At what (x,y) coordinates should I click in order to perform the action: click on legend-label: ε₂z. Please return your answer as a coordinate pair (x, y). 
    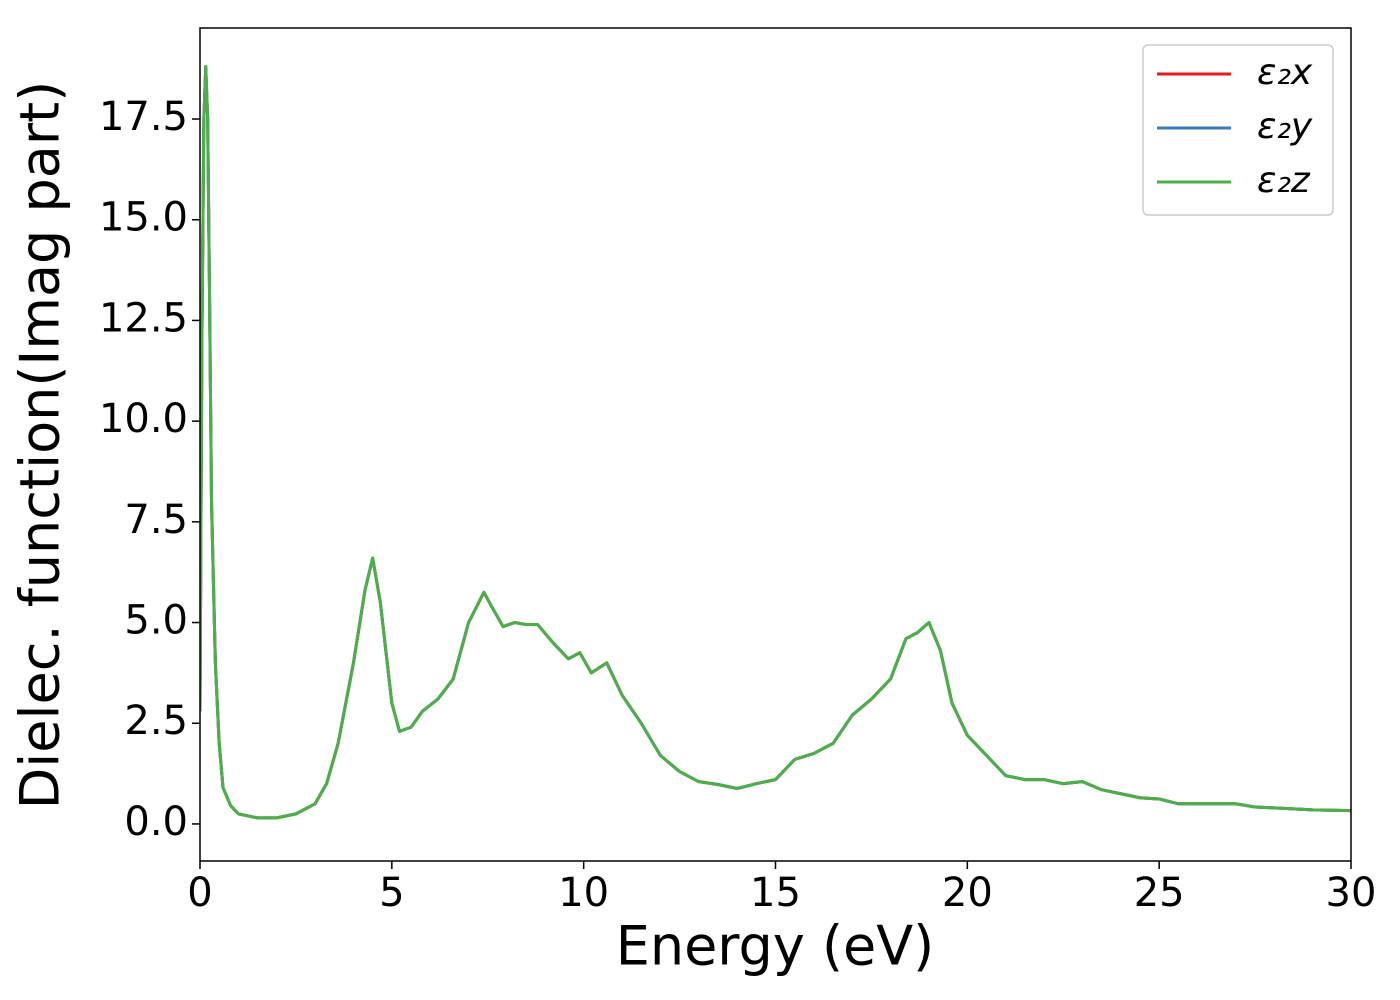
    Looking at the image, I should click on (1284, 180).